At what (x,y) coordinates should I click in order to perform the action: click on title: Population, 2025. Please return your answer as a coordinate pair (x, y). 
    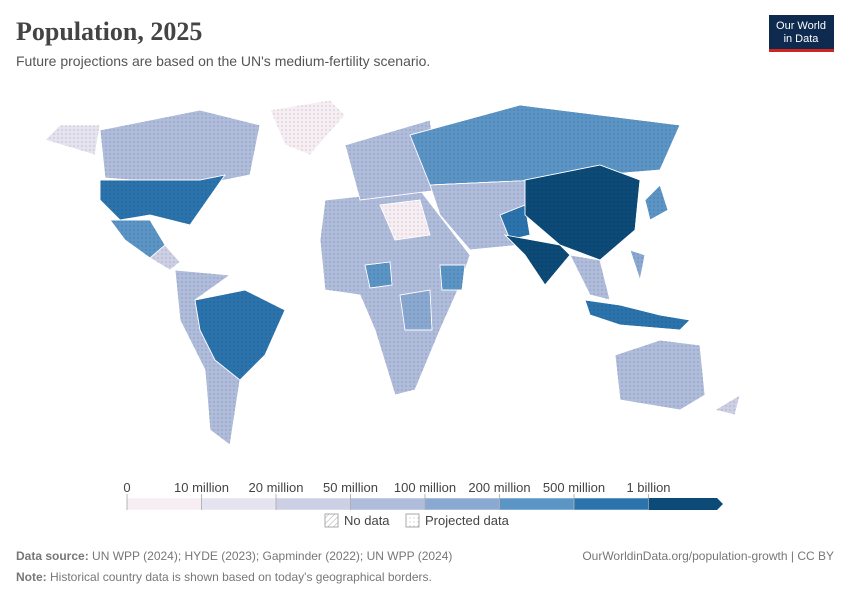
    Looking at the image, I should click on (109, 31).